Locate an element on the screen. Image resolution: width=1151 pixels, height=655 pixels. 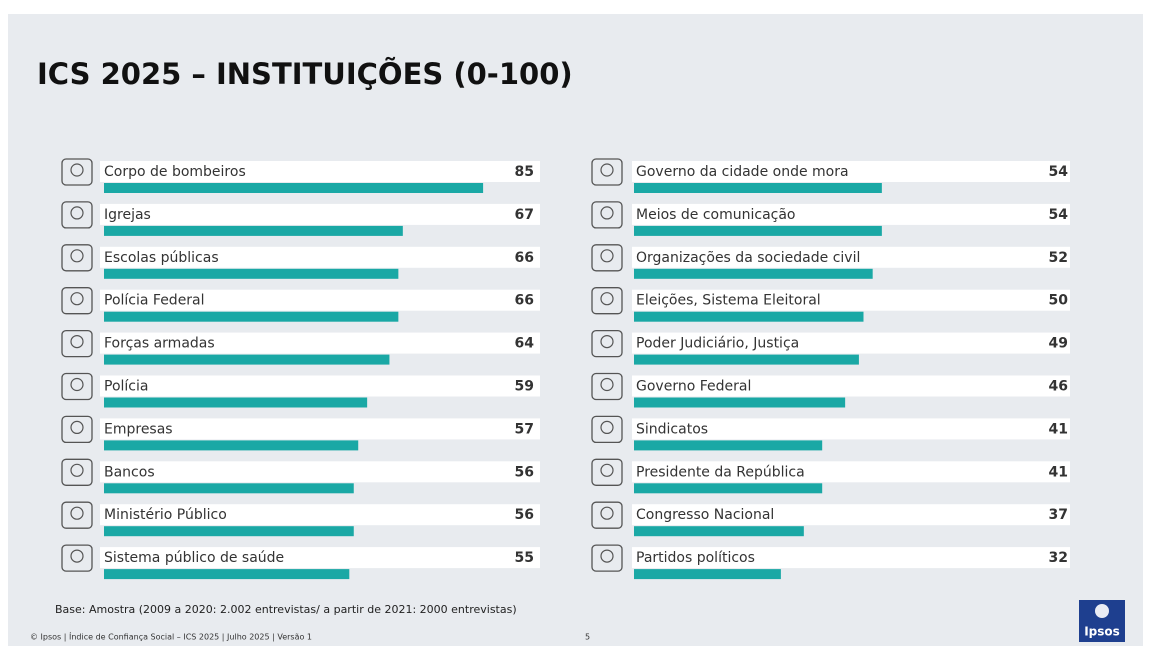
value-label: 85 is located at coordinates (524, 172).